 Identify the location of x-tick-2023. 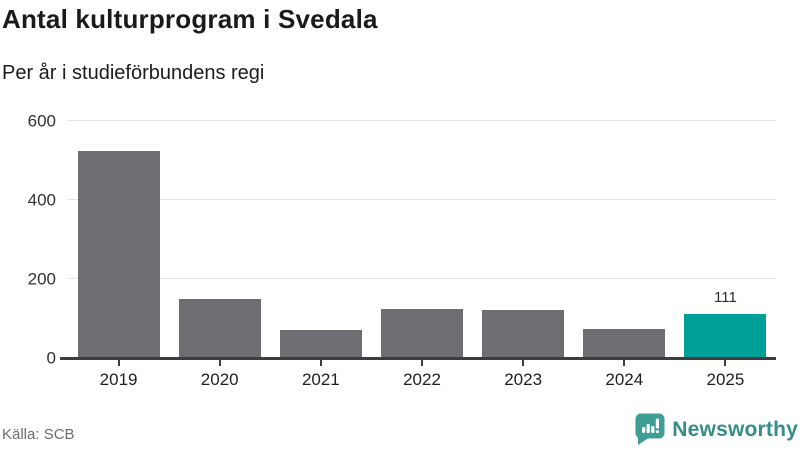
(523, 363).